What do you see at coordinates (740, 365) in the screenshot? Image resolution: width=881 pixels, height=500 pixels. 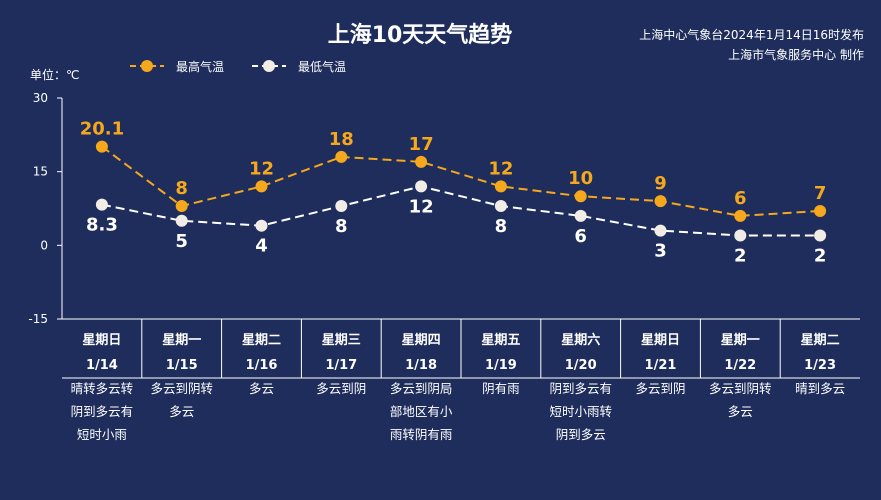 I see `date-label: 1/22` at bounding box center [740, 365].